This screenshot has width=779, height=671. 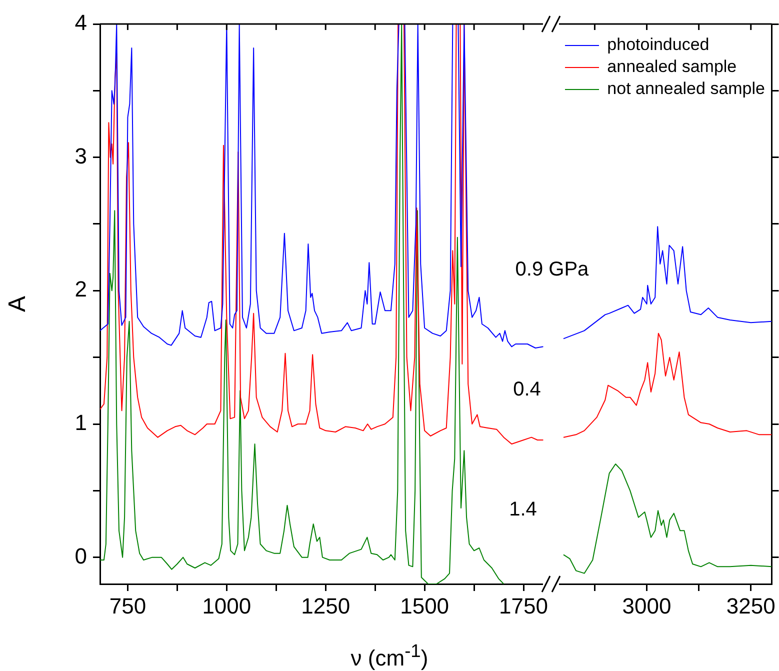 What do you see at coordinates (80, 555) in the screenshot?
I see `y-tick-label: 0` at bounding box center [80, 555].